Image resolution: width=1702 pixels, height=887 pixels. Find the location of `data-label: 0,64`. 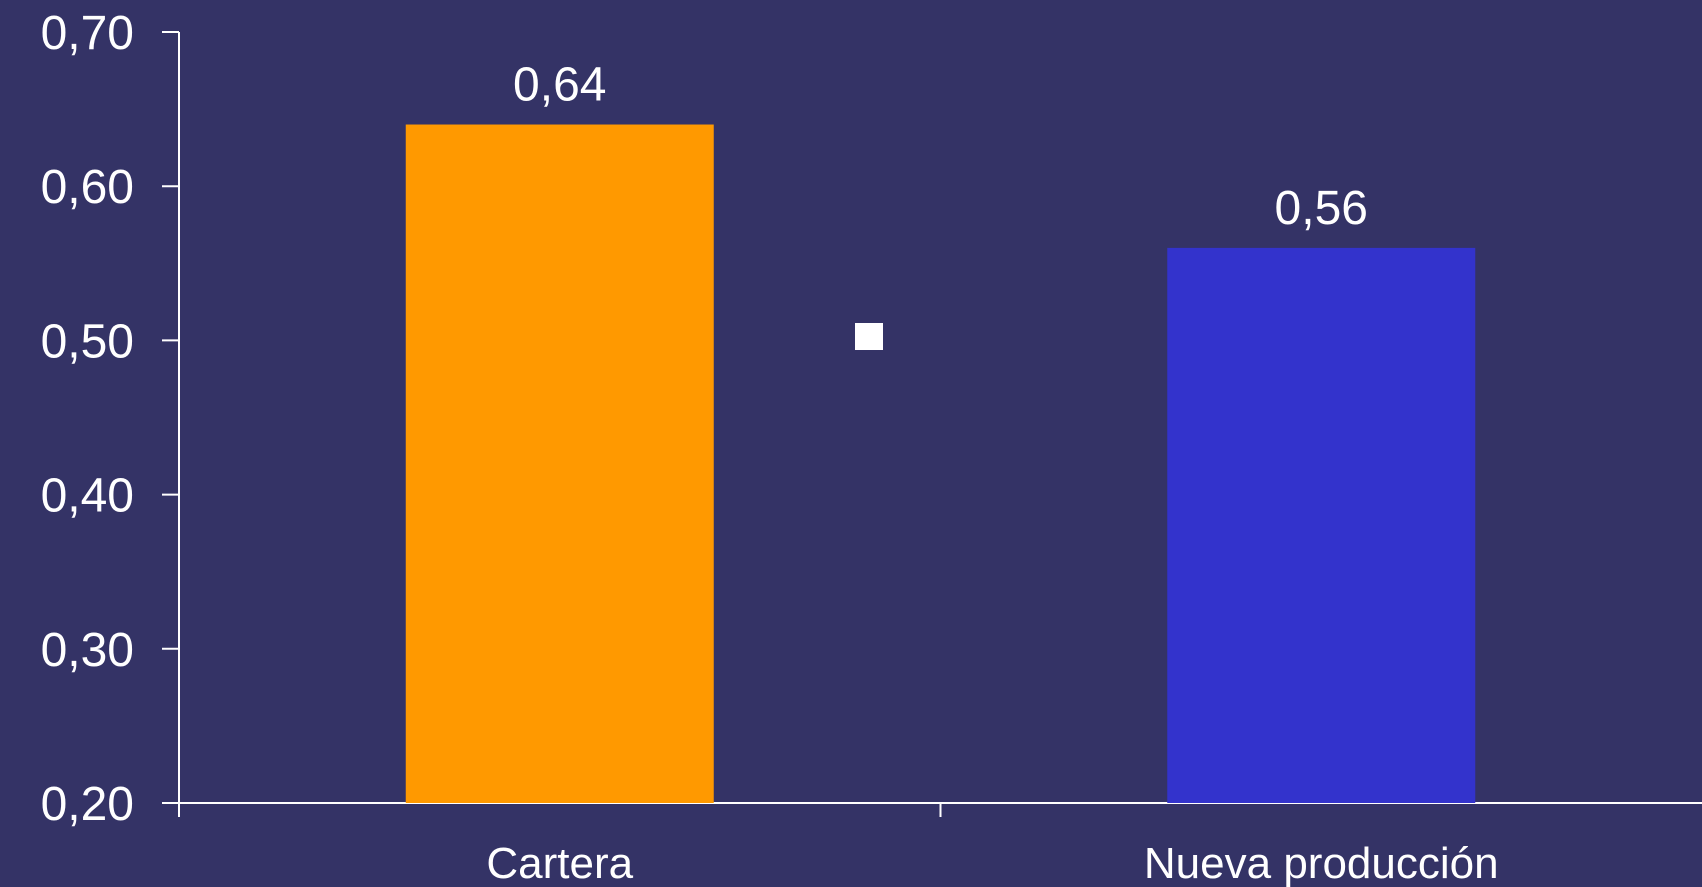

data-label: 0,64 is located at coordinates (559, 85).